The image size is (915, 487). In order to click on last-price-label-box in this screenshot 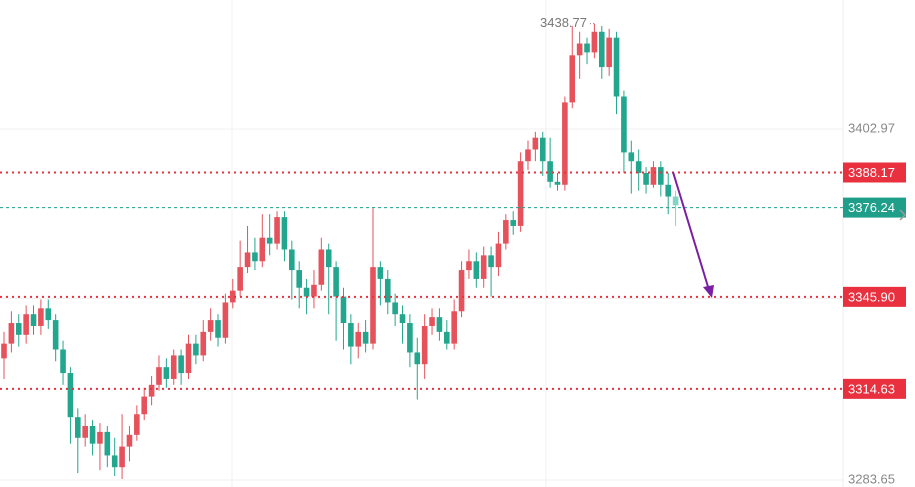, I will do `click(874, 207)`.